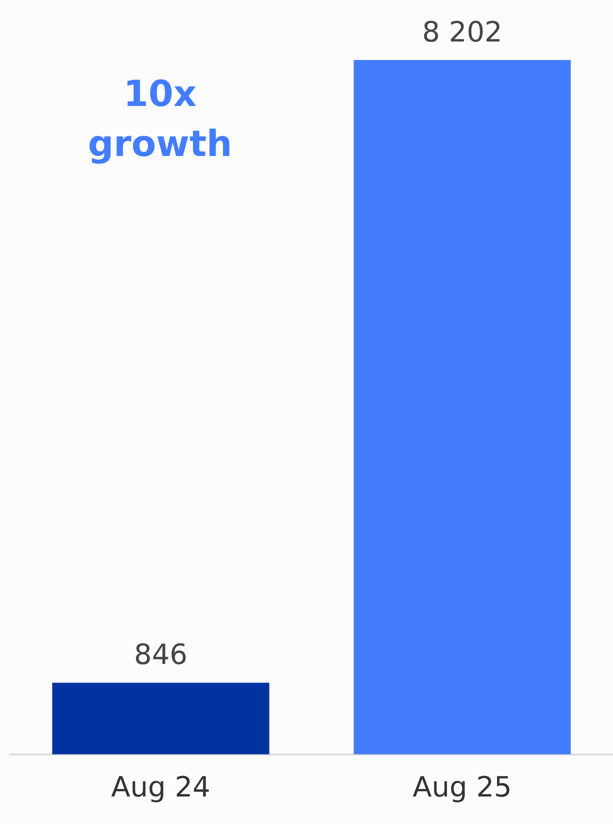 This screenshot has height=824, width=613. What do you see at coordinates (160, 787) in the screenshot?
I see `x-tick-label: Aug 24` at bounding box center [160, 787].